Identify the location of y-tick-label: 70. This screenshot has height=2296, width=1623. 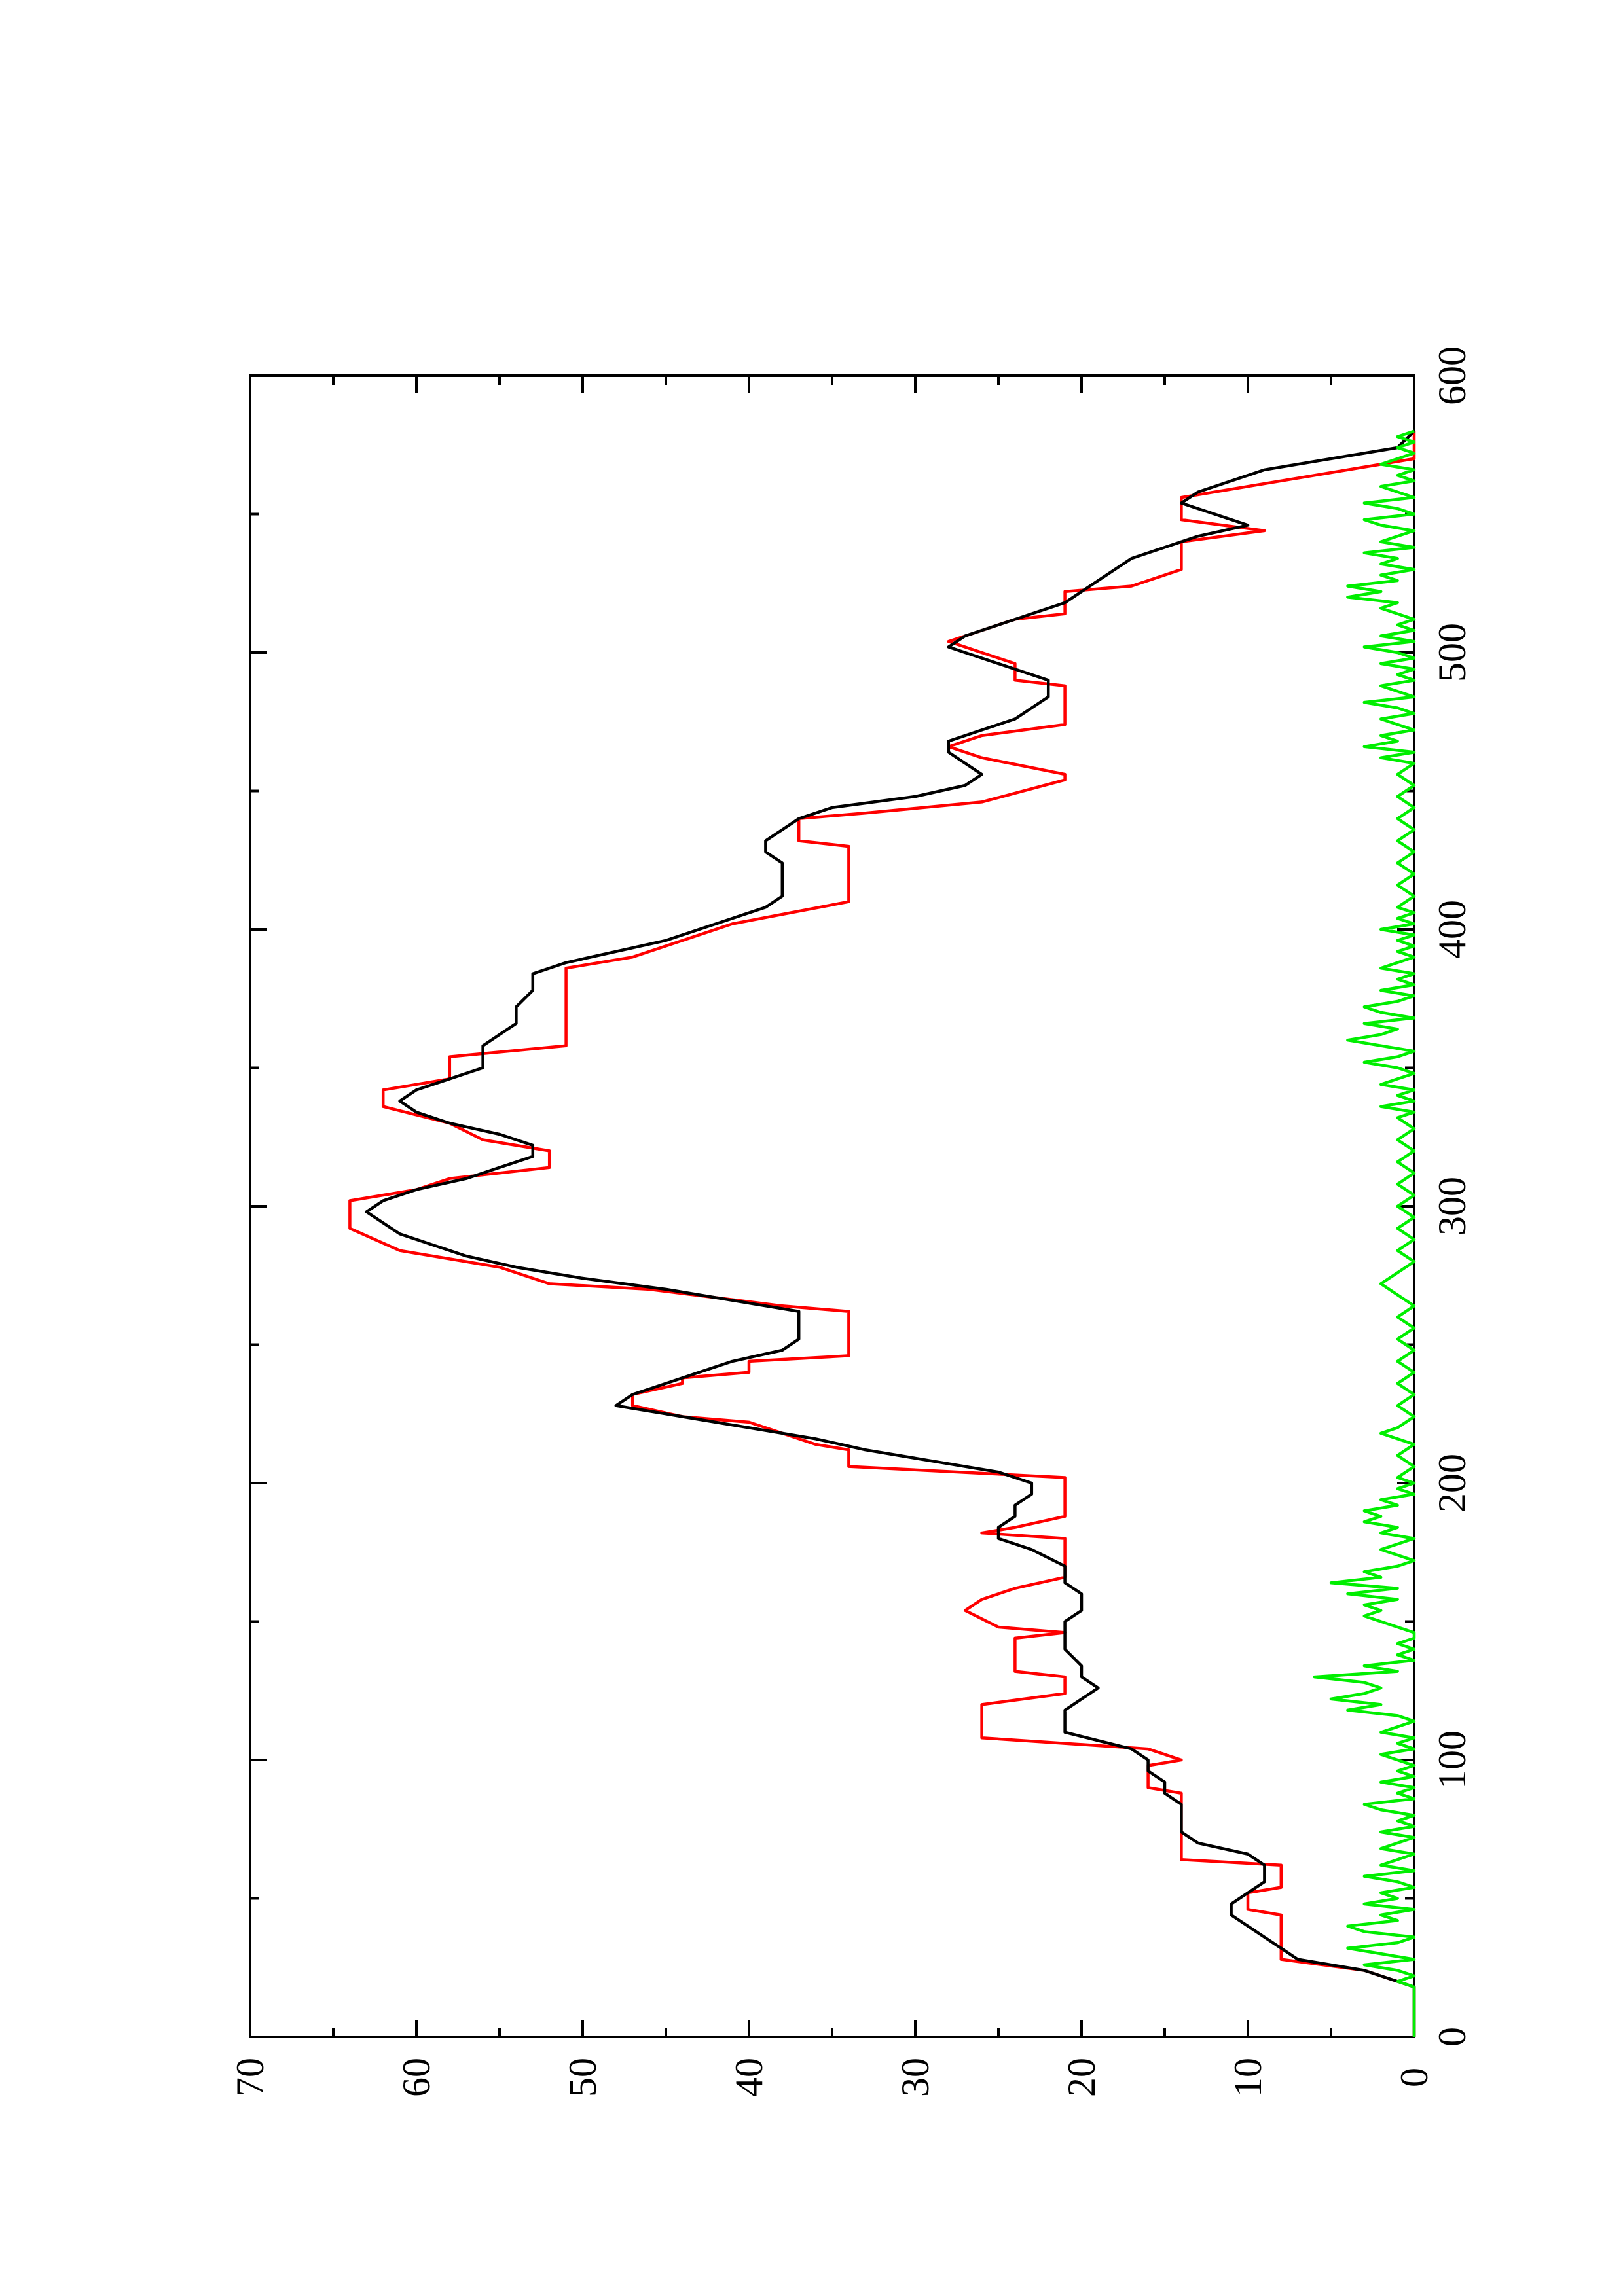
(250, 2077).